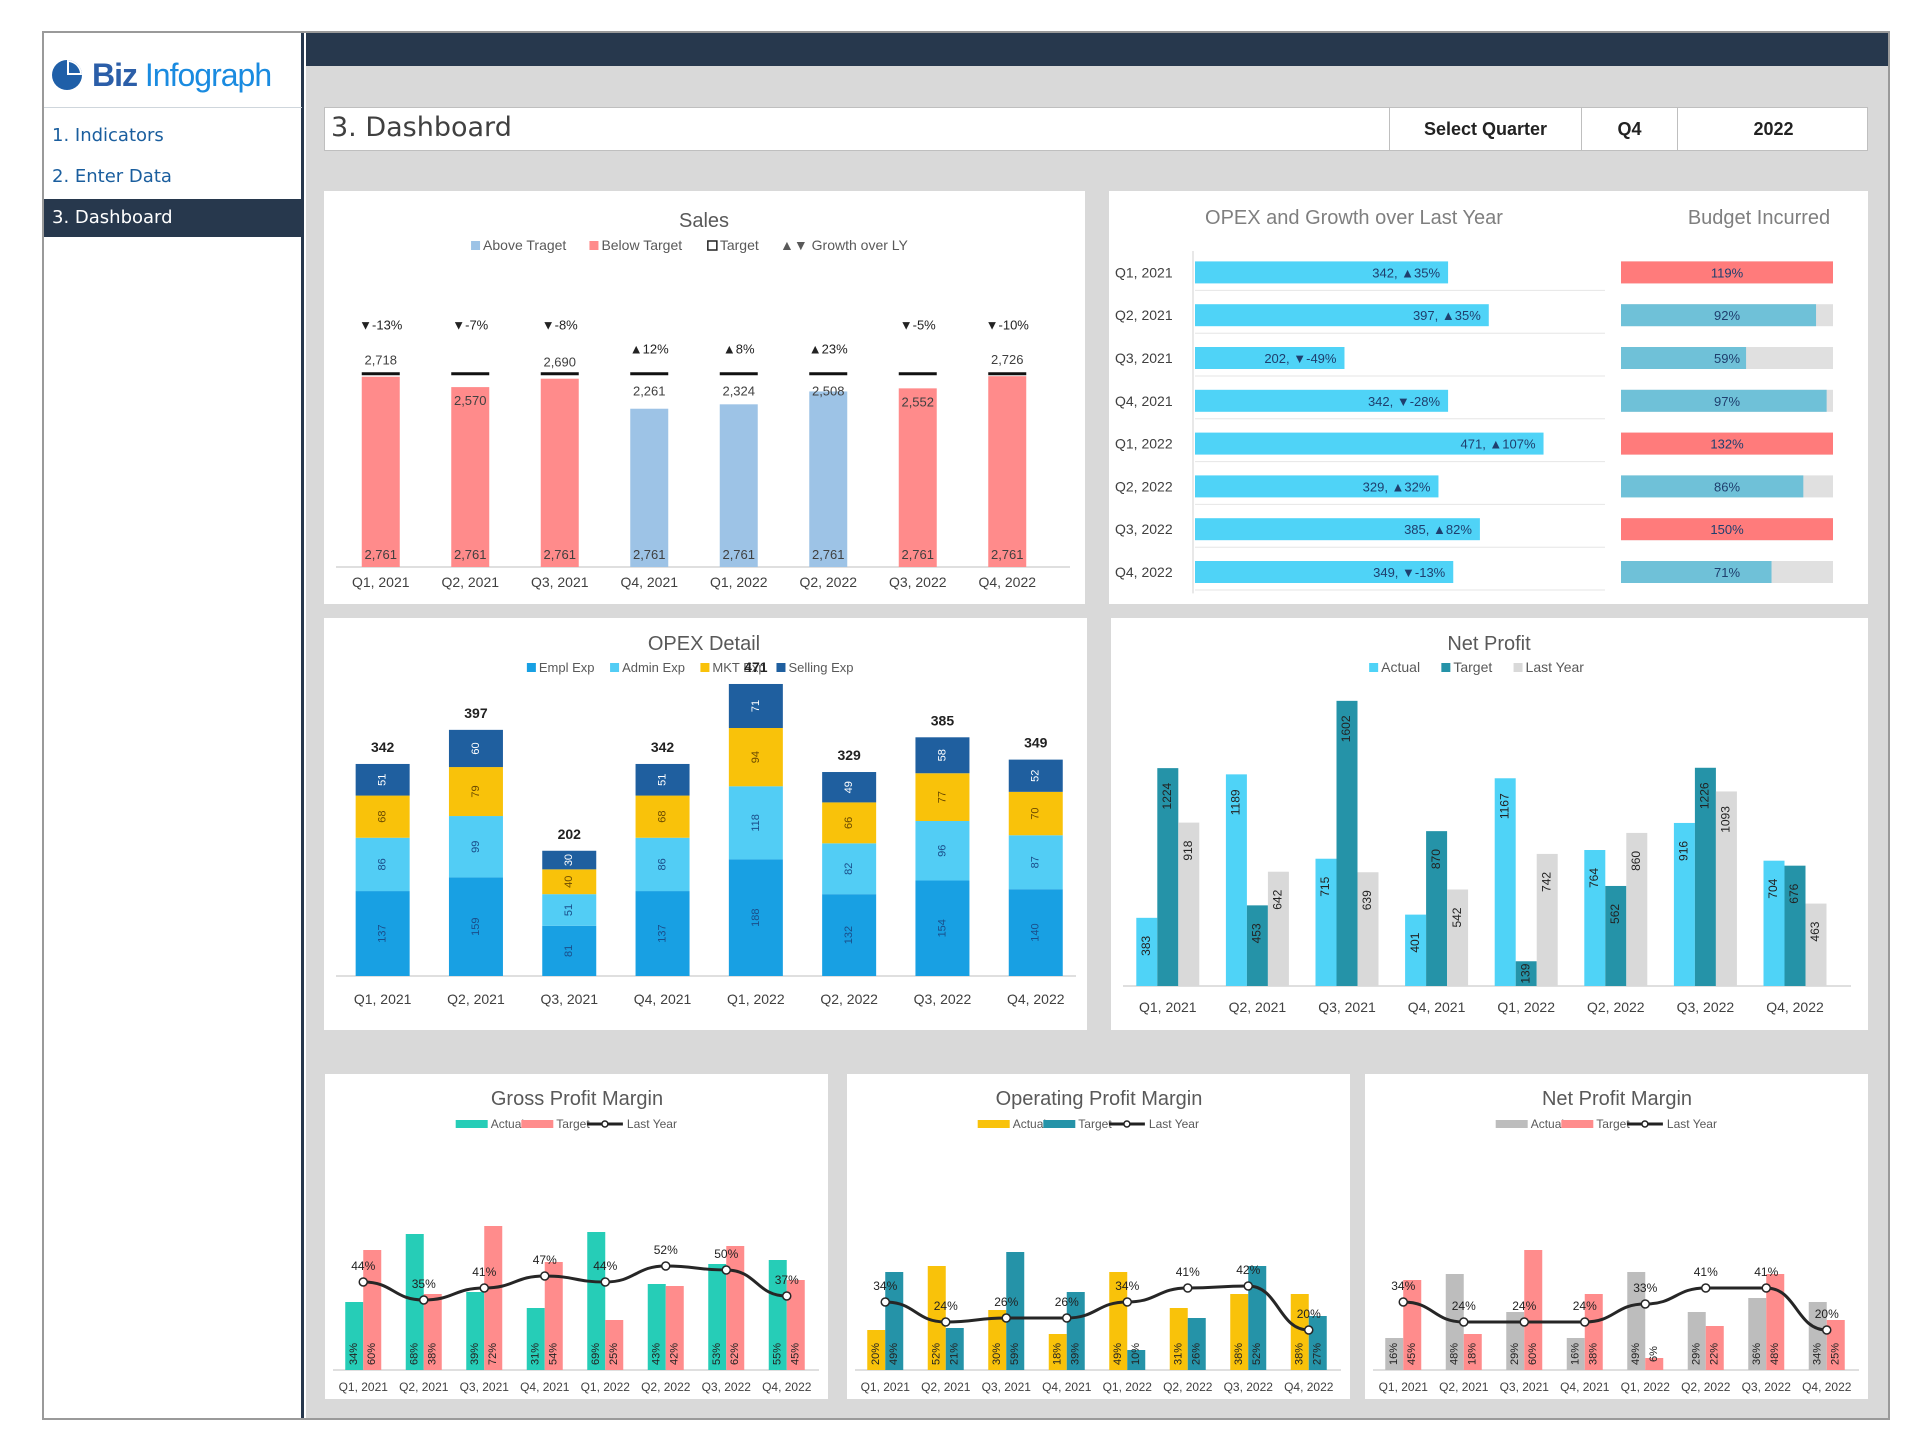 Image resolution: width=1920 pixels, height=1440 pixels. I want to click on chart-title: Net Profit, so click(1489, 644).